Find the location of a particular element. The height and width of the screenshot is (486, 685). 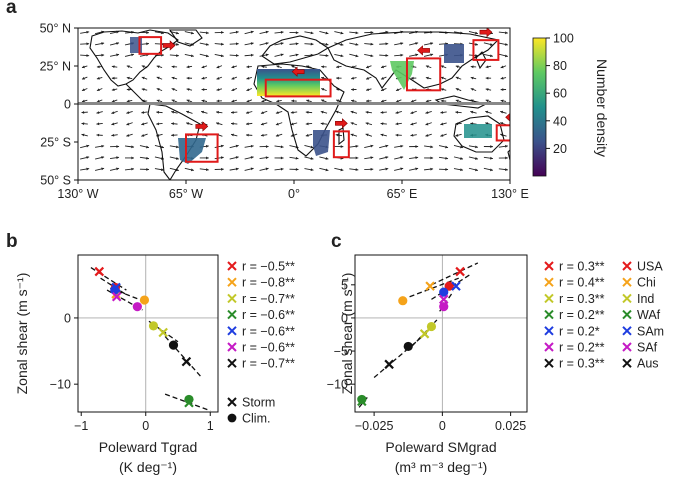

legend-r-sam: r = 0.2* is located at coordinates (579, 331).